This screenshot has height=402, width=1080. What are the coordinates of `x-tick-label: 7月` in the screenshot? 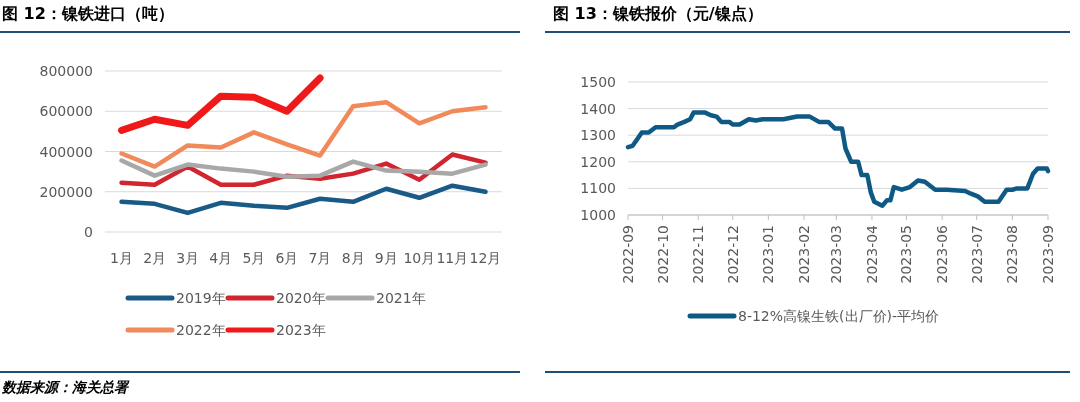 It's located at (320, 258).